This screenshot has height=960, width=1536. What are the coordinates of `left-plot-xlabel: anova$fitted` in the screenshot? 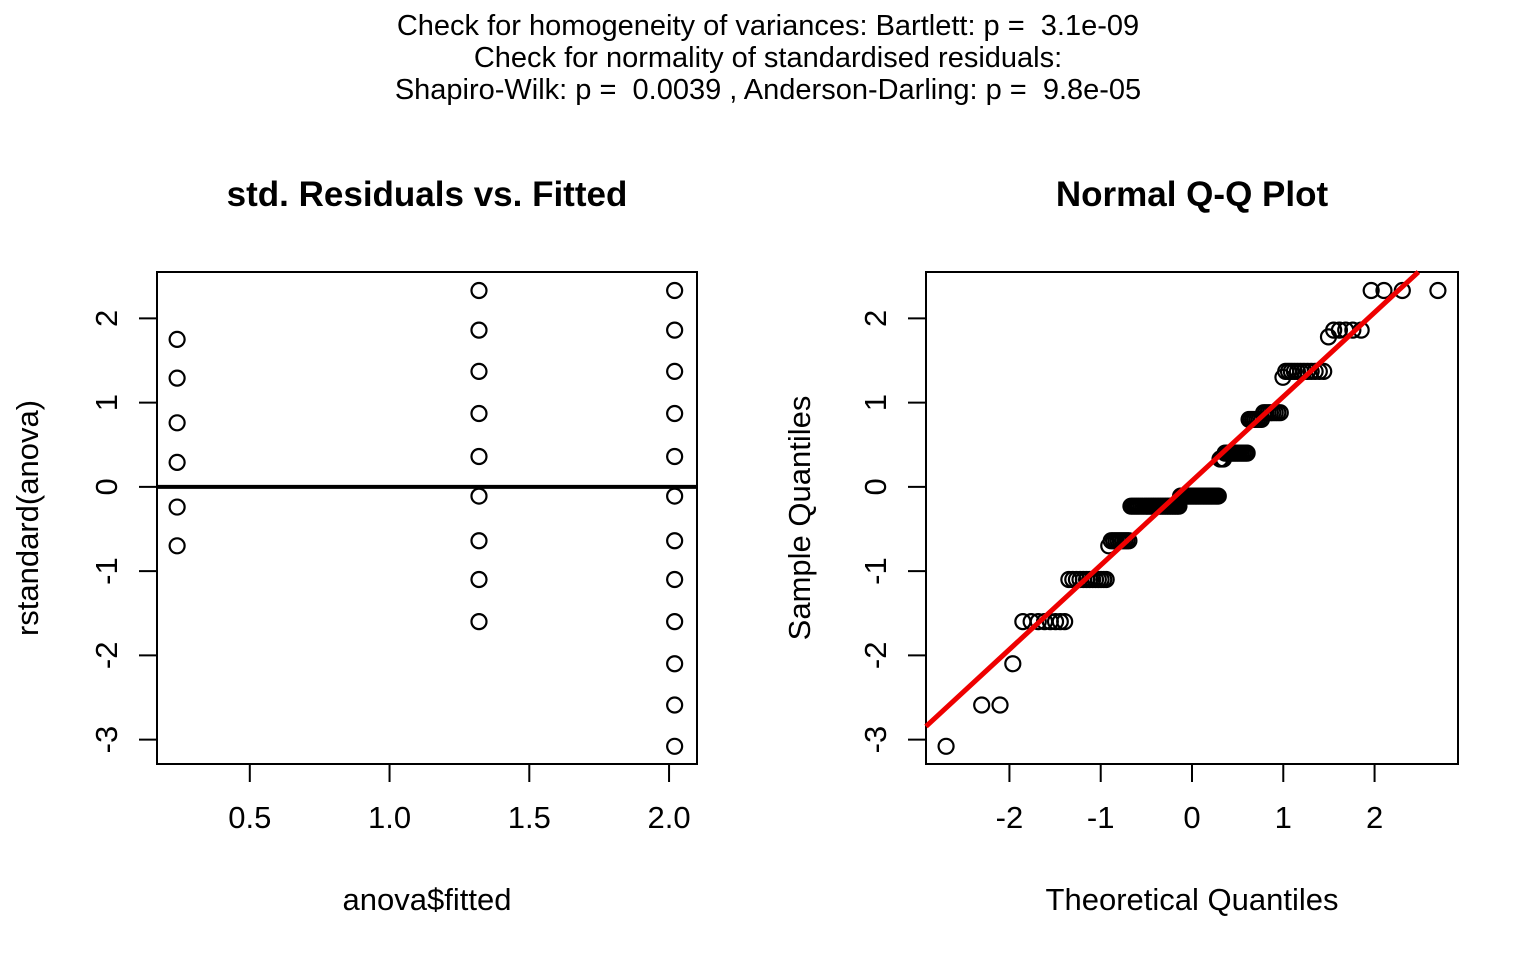 It's located at (427, 899).